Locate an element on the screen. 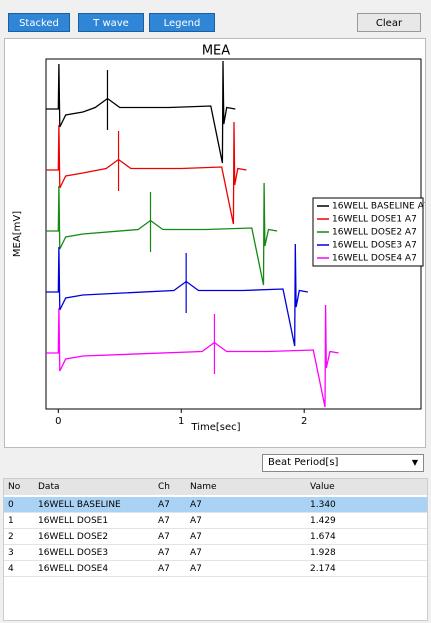 The width and height of the screenshot is (431, 623). table-cell: 0 is located at coordinates (11, 505).